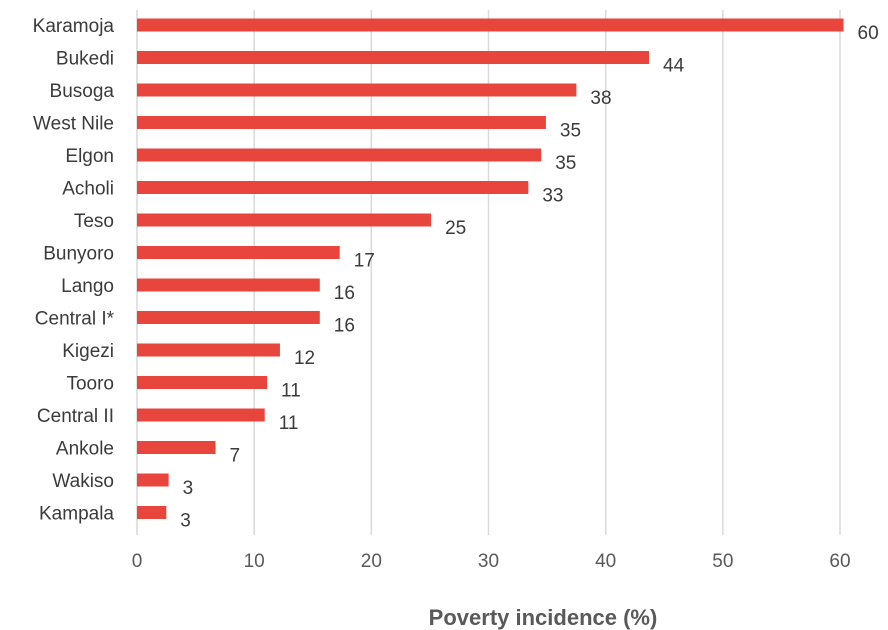 The image size is (888, 630). What do you see at coordinates (94, 221) in the screenshot?
I see `category-label: Teso` at bounding box center [94, 221].